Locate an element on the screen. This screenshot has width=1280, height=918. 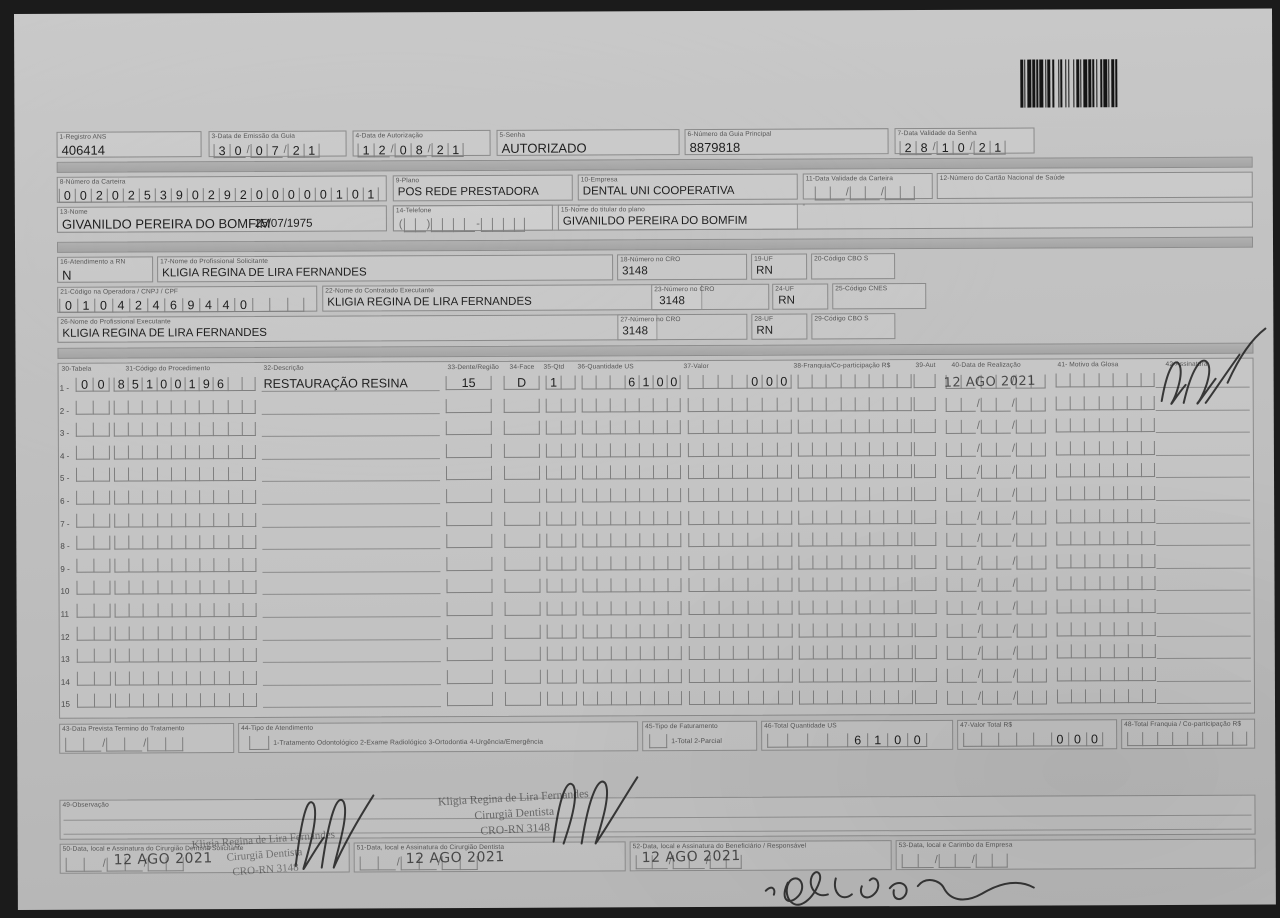
row-2-data-realizacao-cell is located at coordinates (1003, 404).